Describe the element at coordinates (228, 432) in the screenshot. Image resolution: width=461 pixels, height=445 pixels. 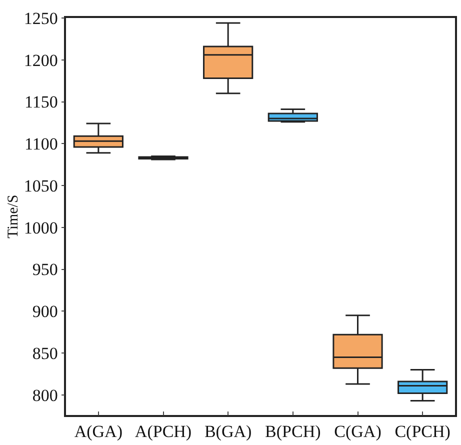
I see `x-tick-label: B(GA)` at that location.